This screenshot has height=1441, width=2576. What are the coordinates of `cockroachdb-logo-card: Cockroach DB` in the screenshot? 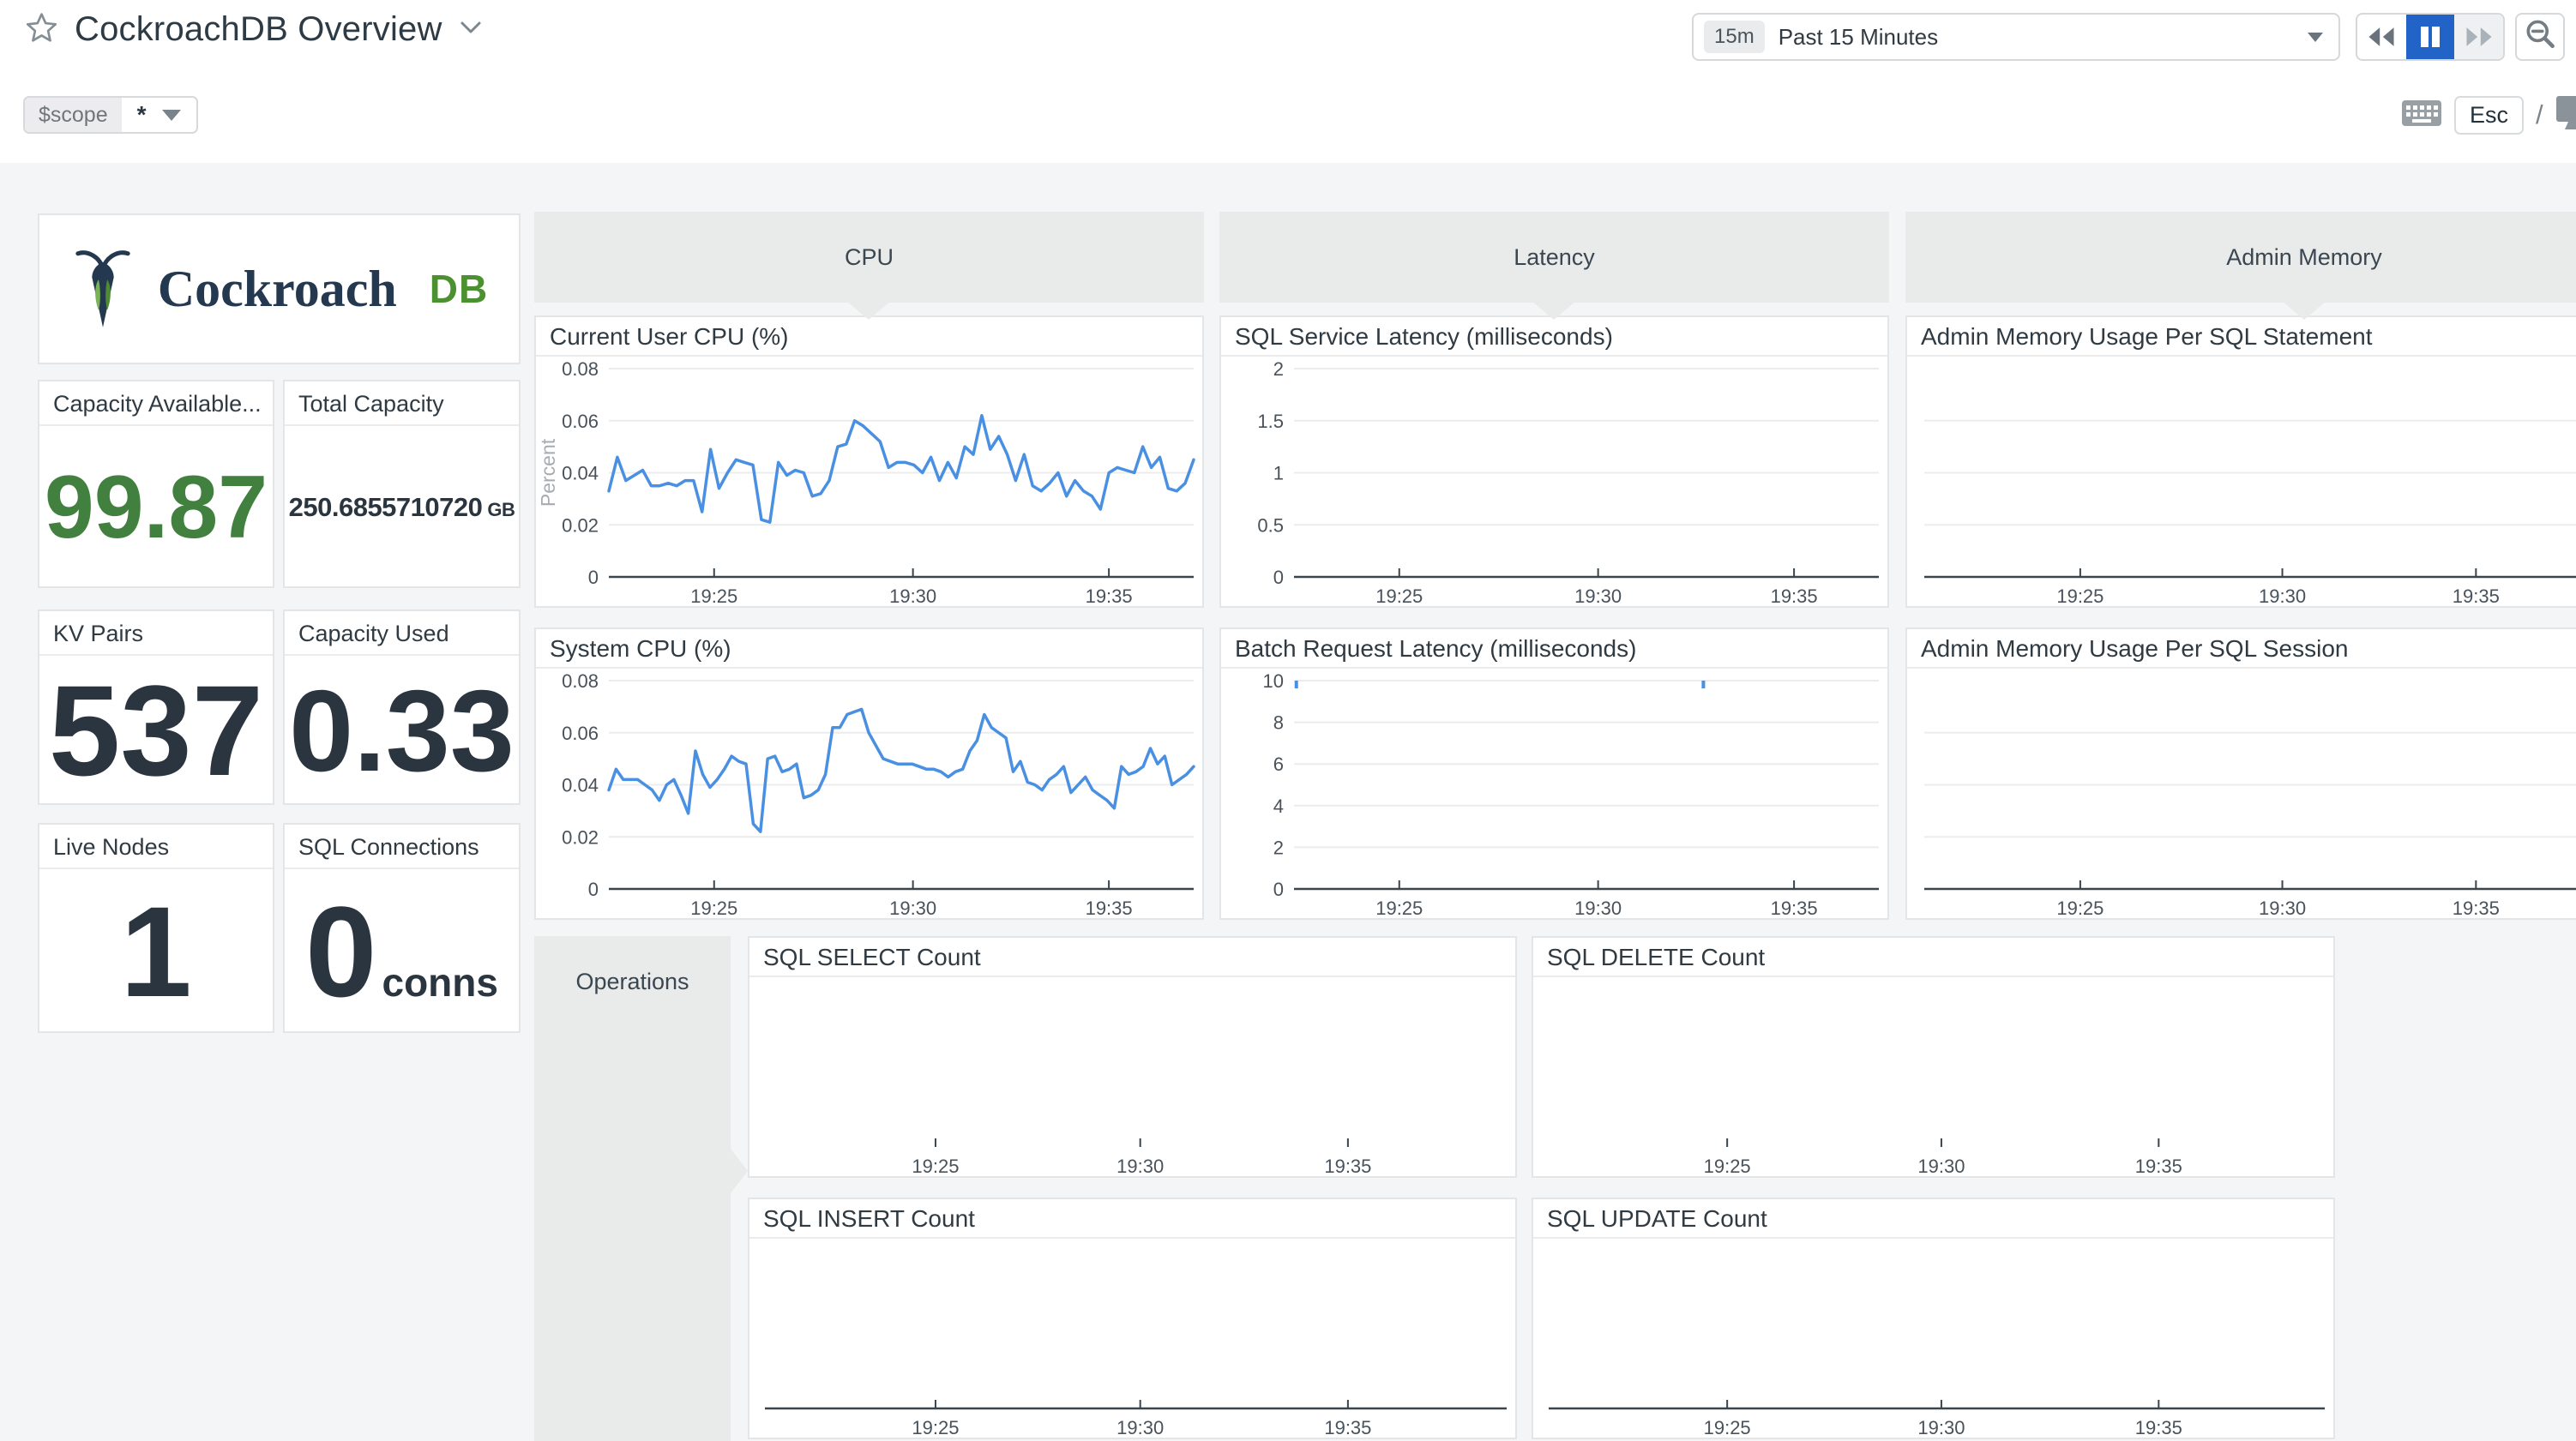 It's located at (279, 288).